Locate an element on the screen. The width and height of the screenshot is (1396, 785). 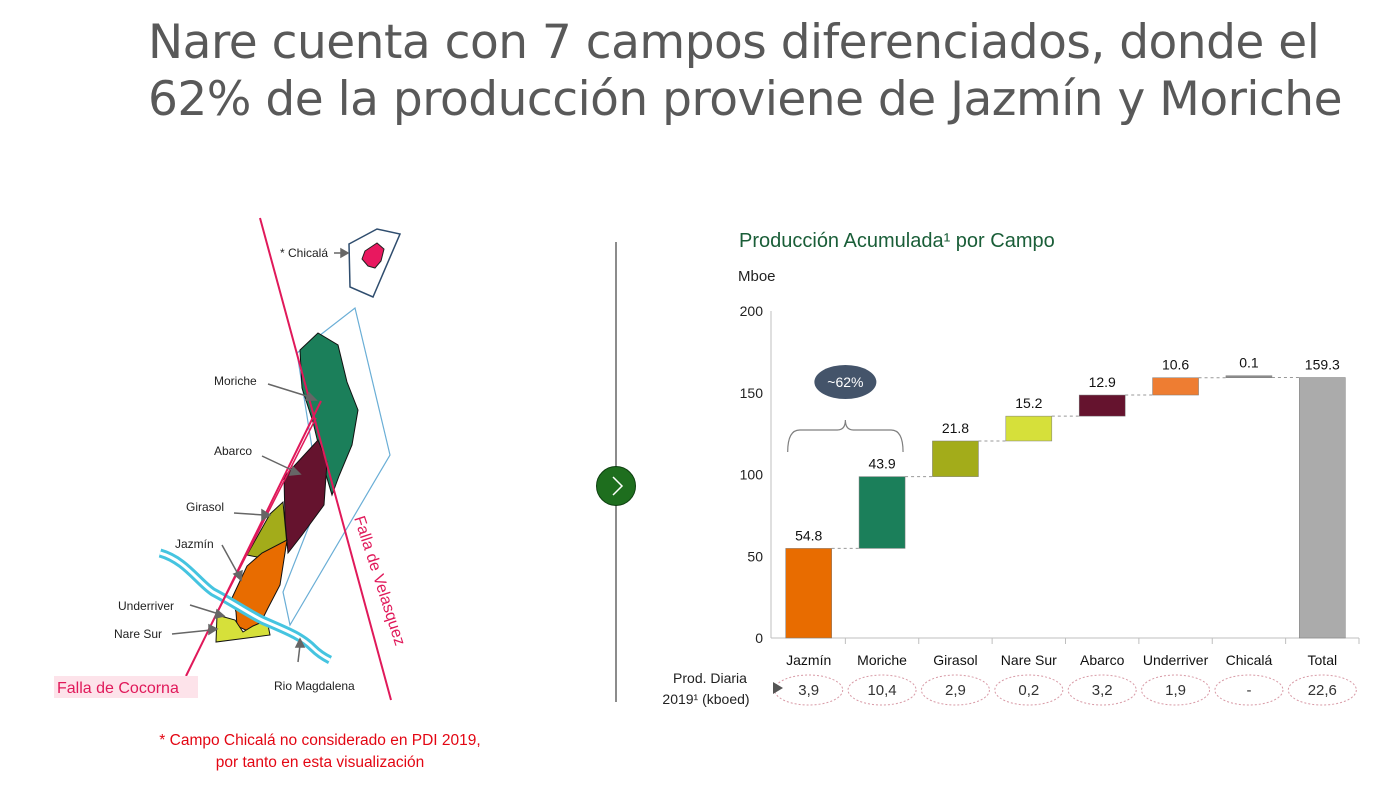
play-arrow-icon is located at coordinates (778, 688).